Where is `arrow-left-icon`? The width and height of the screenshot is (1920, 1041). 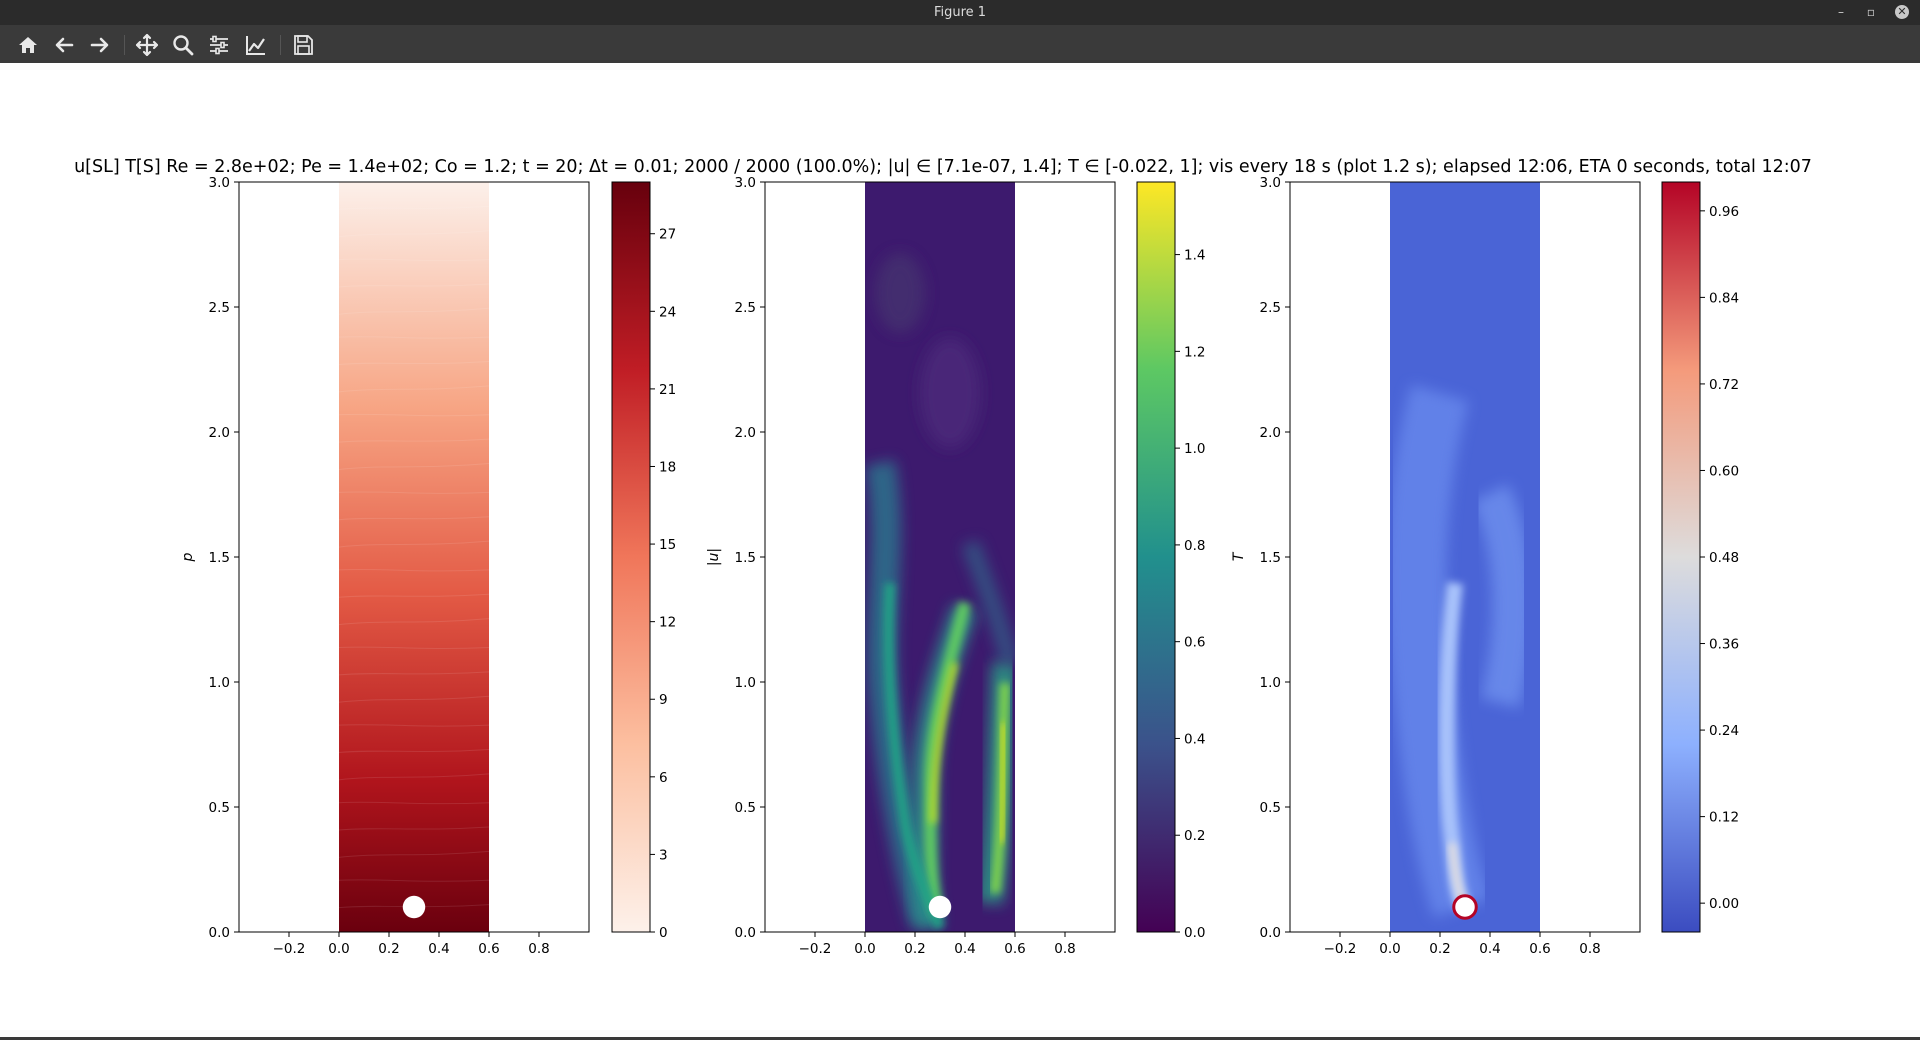 arrow-left-icon is located at coordinates (64, 45).